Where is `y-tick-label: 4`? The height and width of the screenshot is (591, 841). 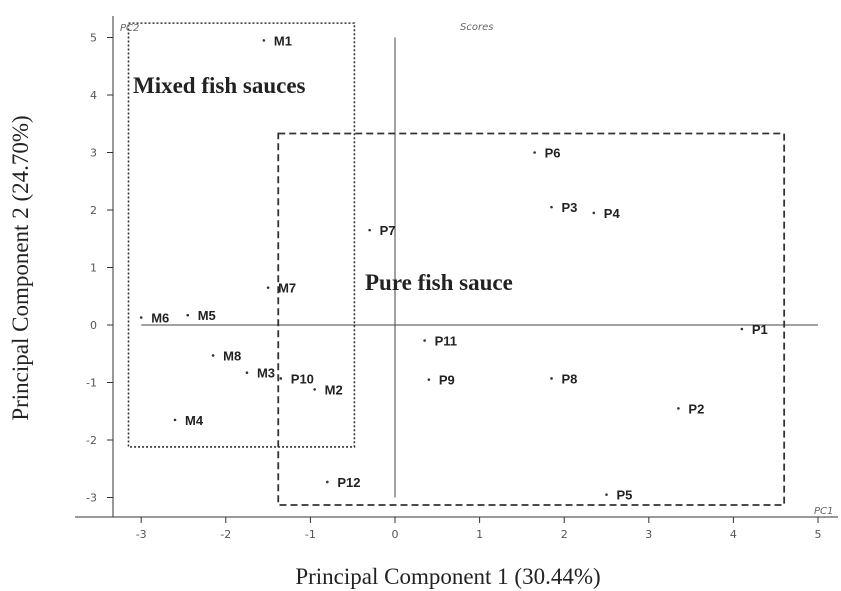 y-tick-label: 4 is located at coordinates (93, 95).